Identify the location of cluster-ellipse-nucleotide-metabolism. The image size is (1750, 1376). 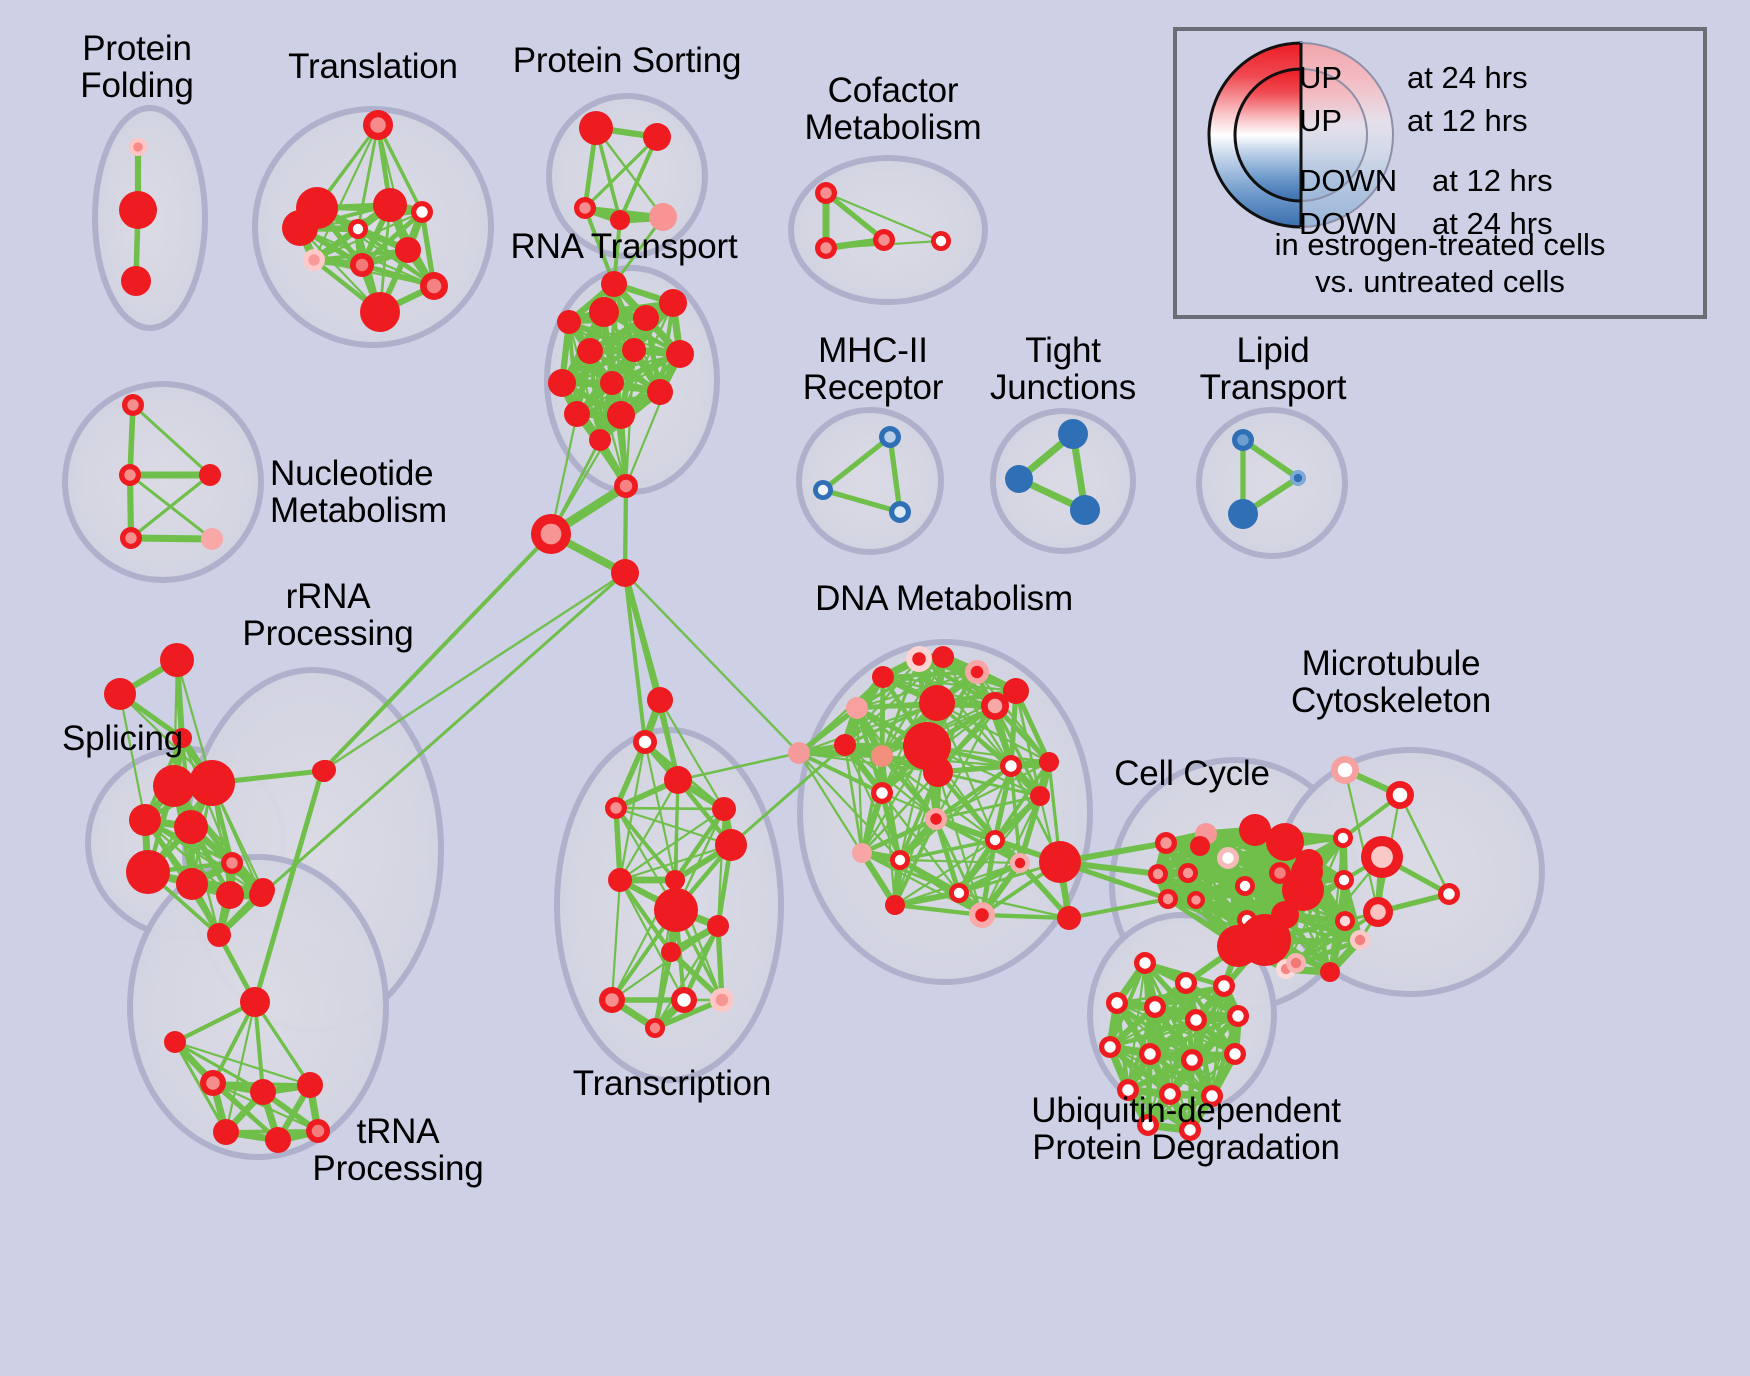
(163, 482).